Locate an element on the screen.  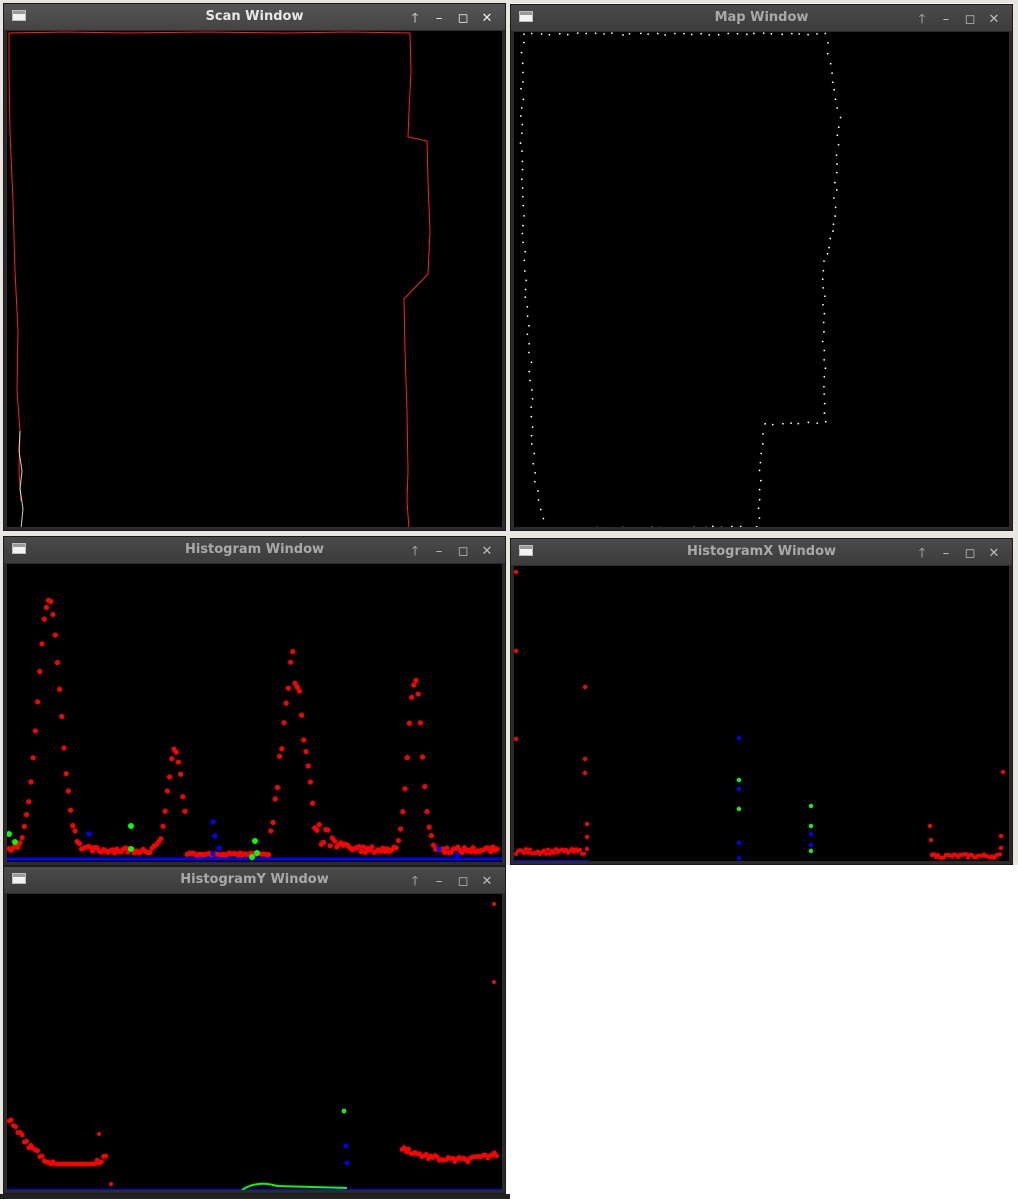
map-window-title: Map Window is located at coordinates (761, 17).